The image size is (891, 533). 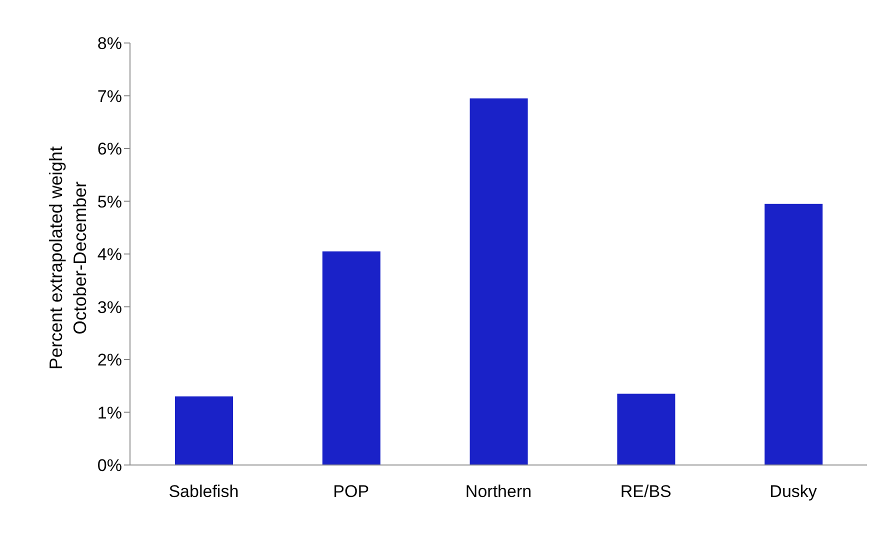 What do you see at coordinates (109, 149) in the screenshot?
I see `y-tick-label: 6%` at bounding box center [109, 149].